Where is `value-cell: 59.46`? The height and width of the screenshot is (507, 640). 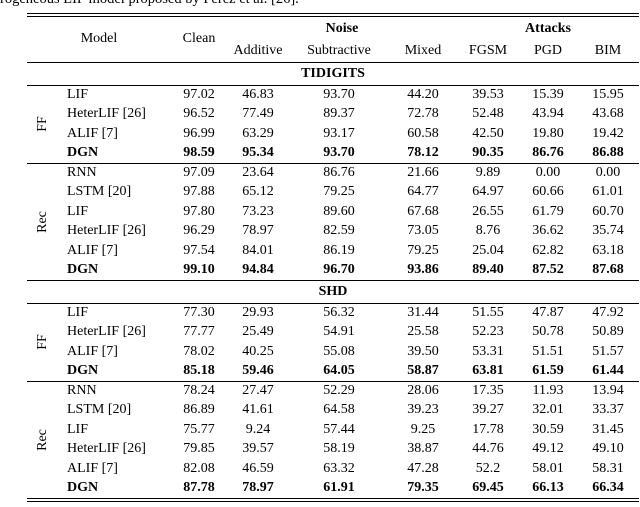
value-cell: 59.46 is located at coordinates (258, 370).